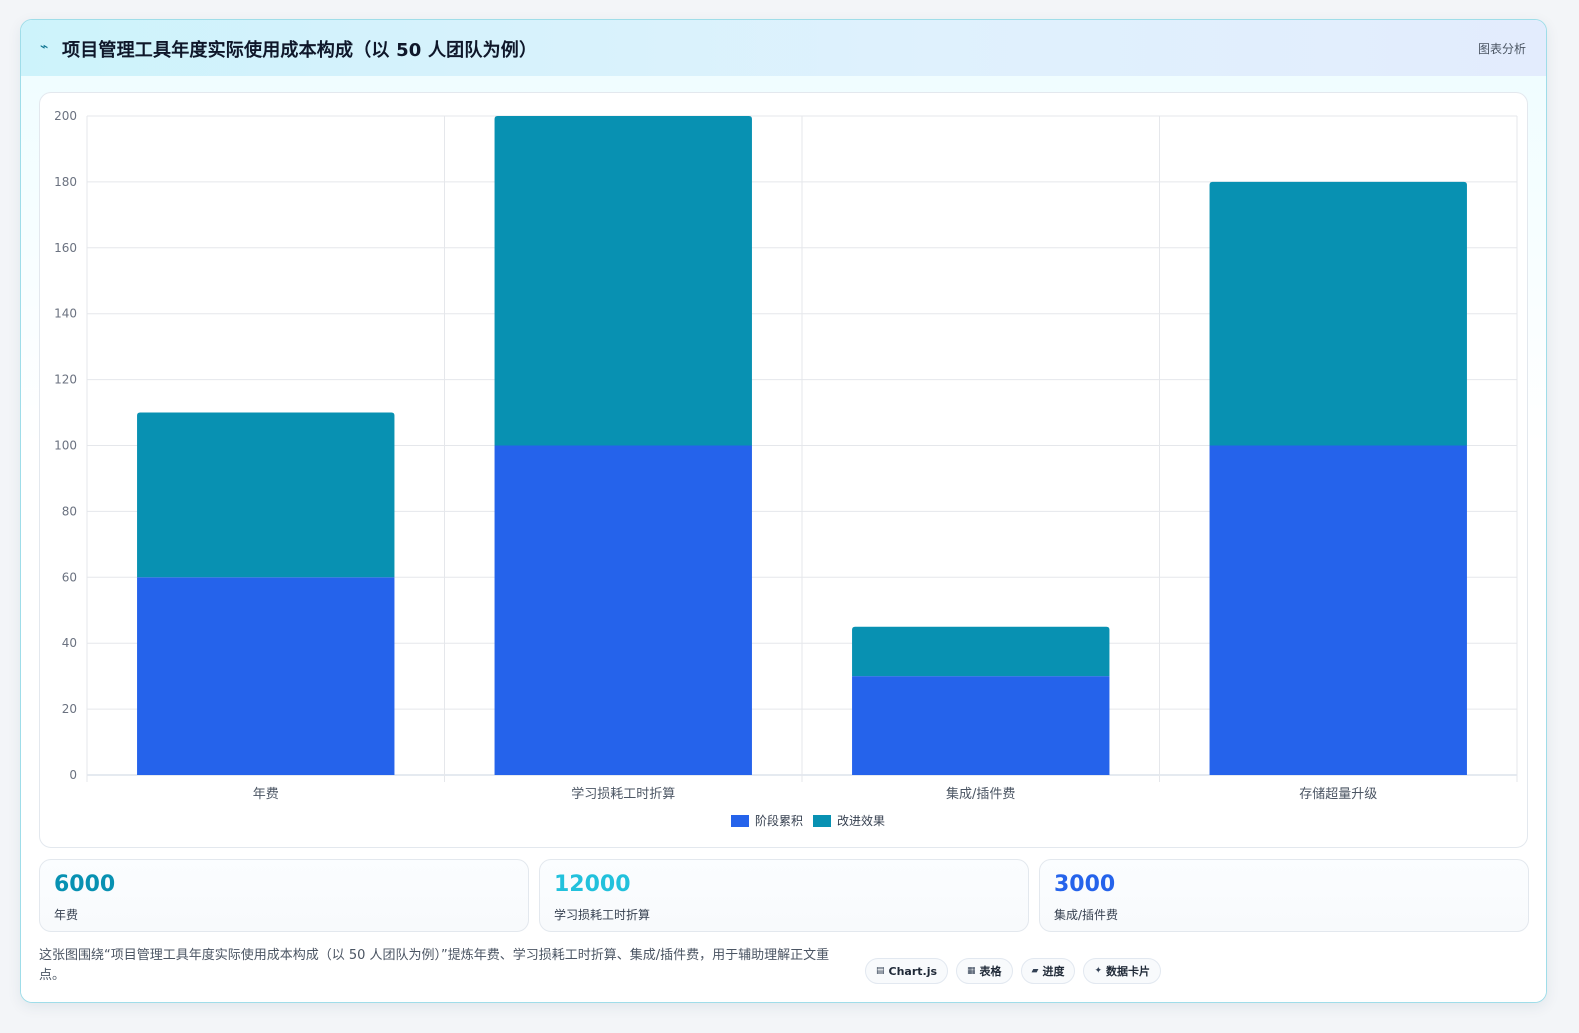 This screenshot has width=1579, height=1033. What do you see at coordinates (1098, 971) in the screenshot?
I see `sparkle-icon: ✦` at bounding box center [1098, 971].